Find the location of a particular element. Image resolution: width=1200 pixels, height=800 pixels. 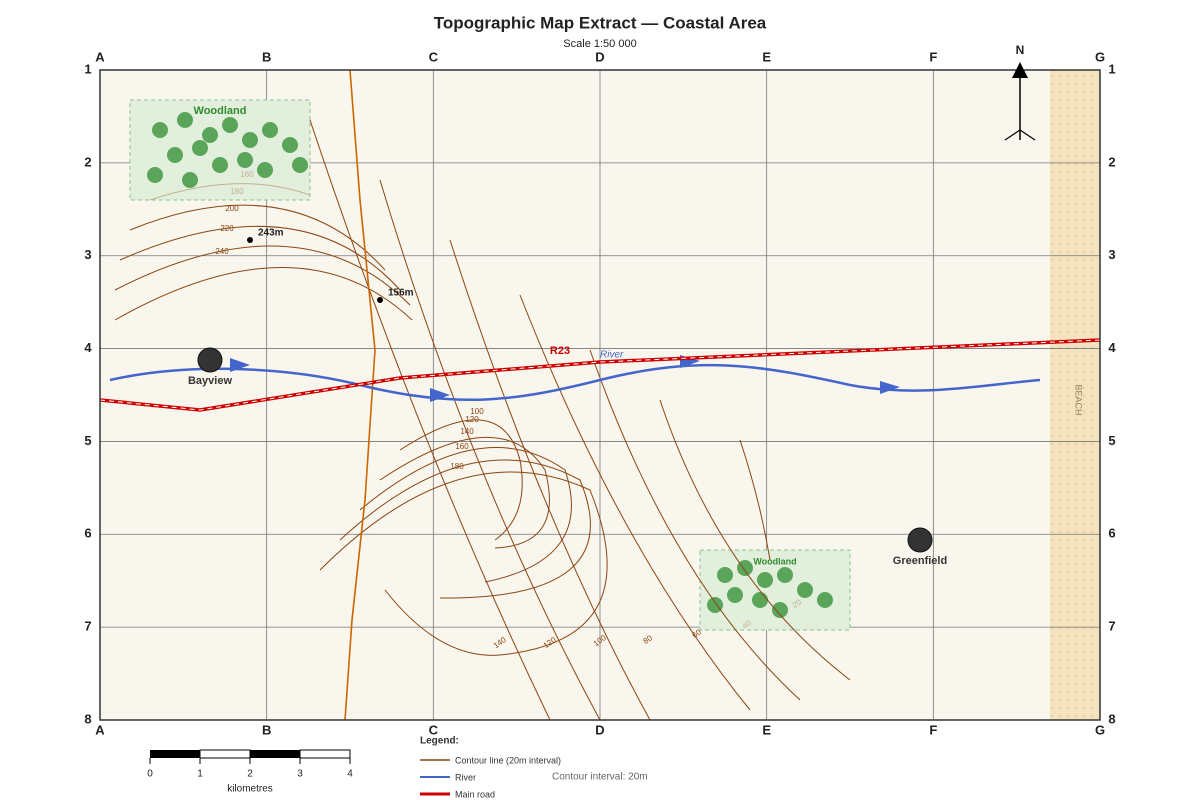

scale-bar: kilometres 0 1 2 3 4 is located at coordinates (250, 772).